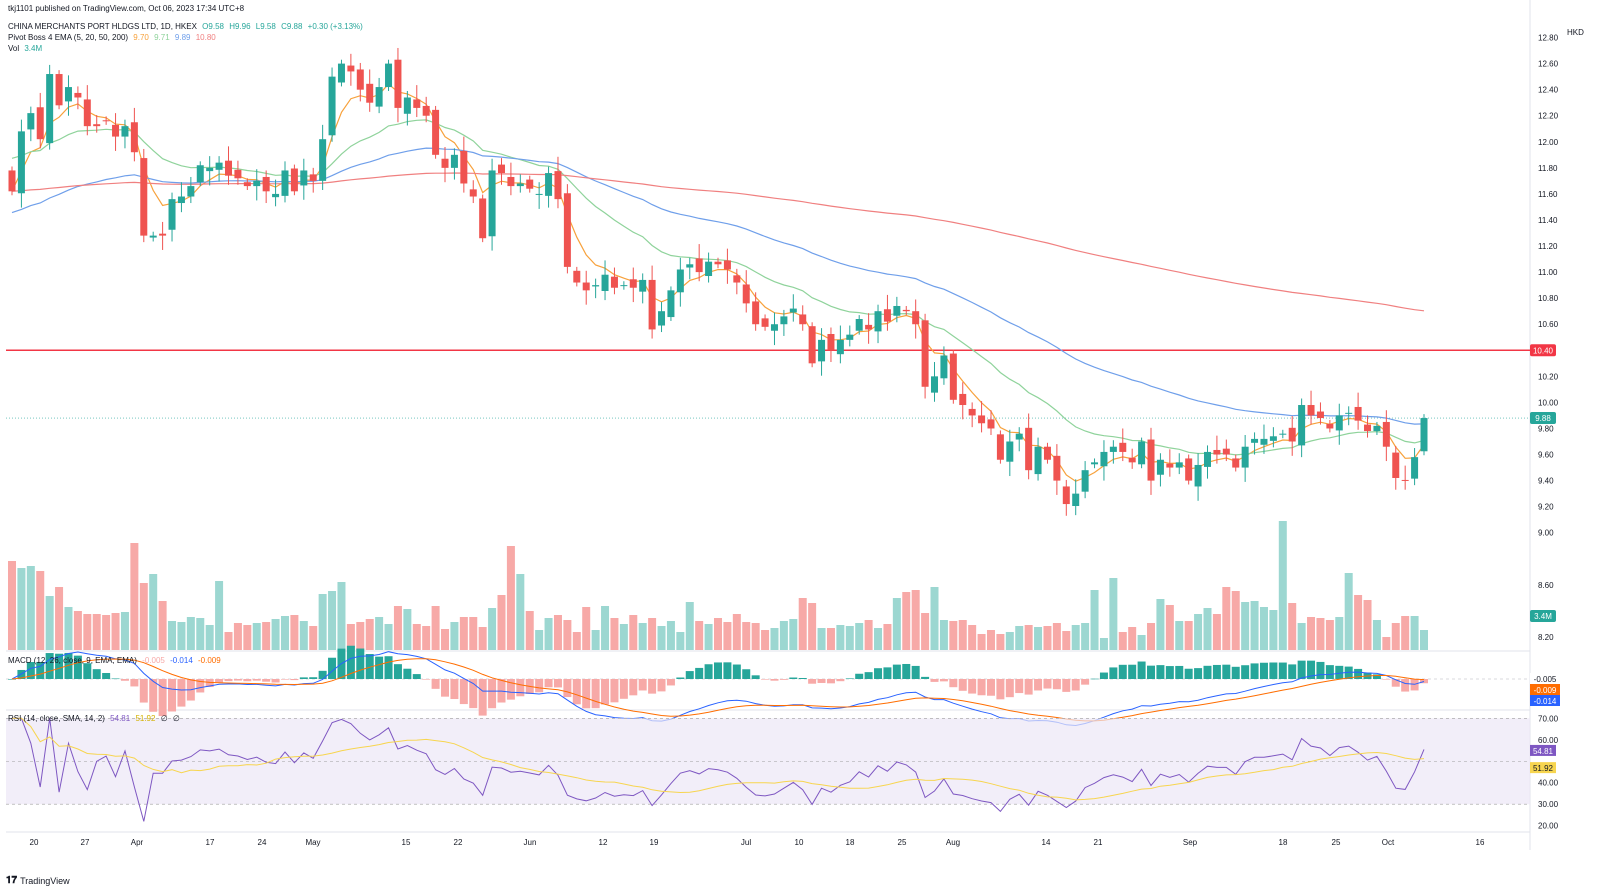 The image size is (1600, 892). I want to click on rsi-ma-value: 51.92, so click(145, 718).